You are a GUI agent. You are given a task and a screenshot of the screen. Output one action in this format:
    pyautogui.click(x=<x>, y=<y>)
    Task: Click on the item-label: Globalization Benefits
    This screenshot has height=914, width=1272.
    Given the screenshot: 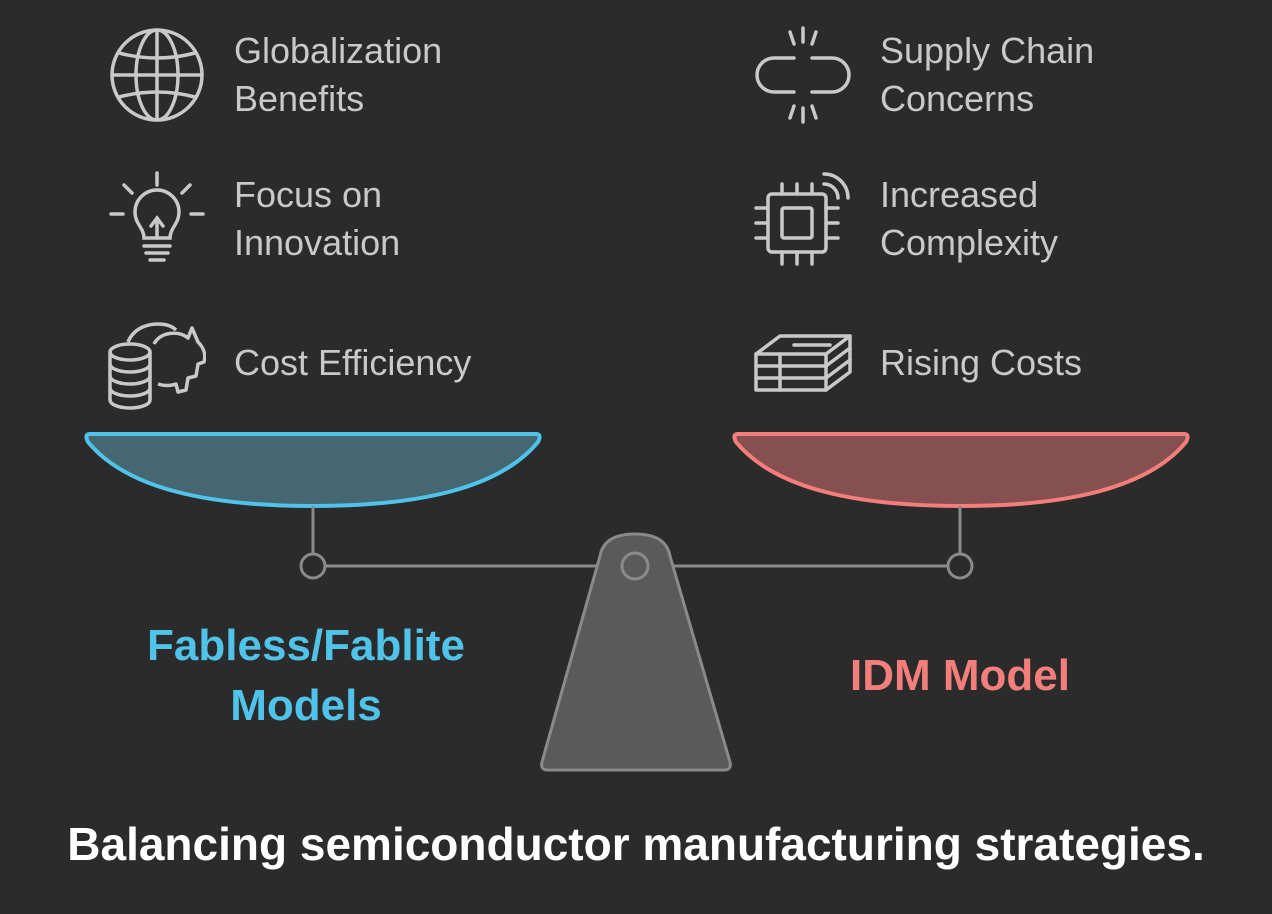 What is the action you would take?
    pyautogui.click(x=338, y=74)
    